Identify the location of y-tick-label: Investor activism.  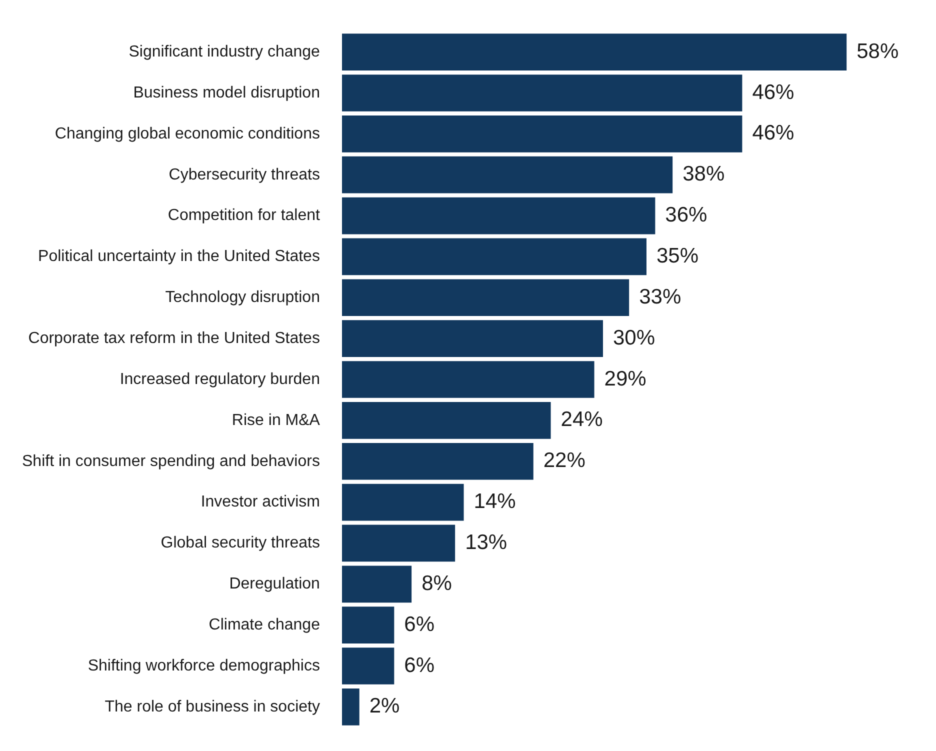
(260, 502).